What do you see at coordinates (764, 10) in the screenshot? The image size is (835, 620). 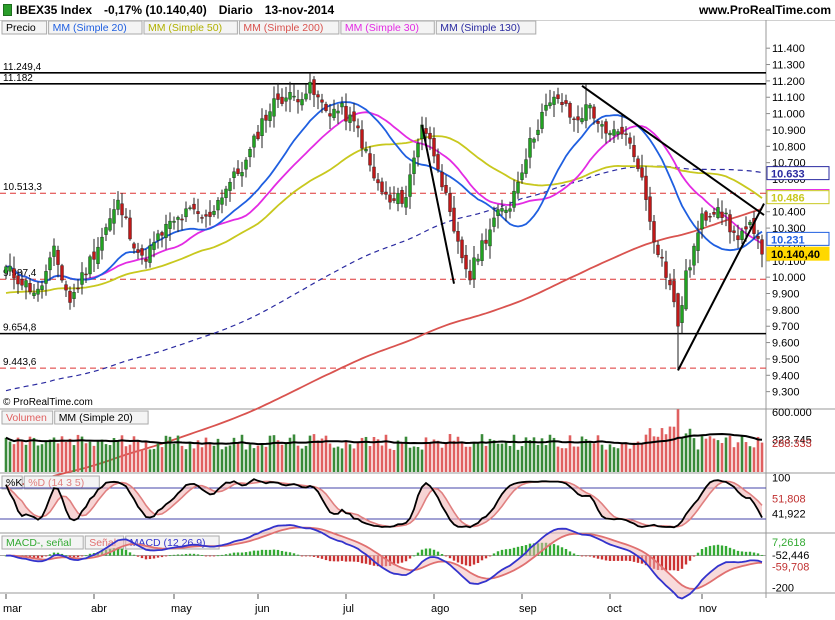 I see `site-url: www.ProRealTime.com` at bounding box center [764, 10].